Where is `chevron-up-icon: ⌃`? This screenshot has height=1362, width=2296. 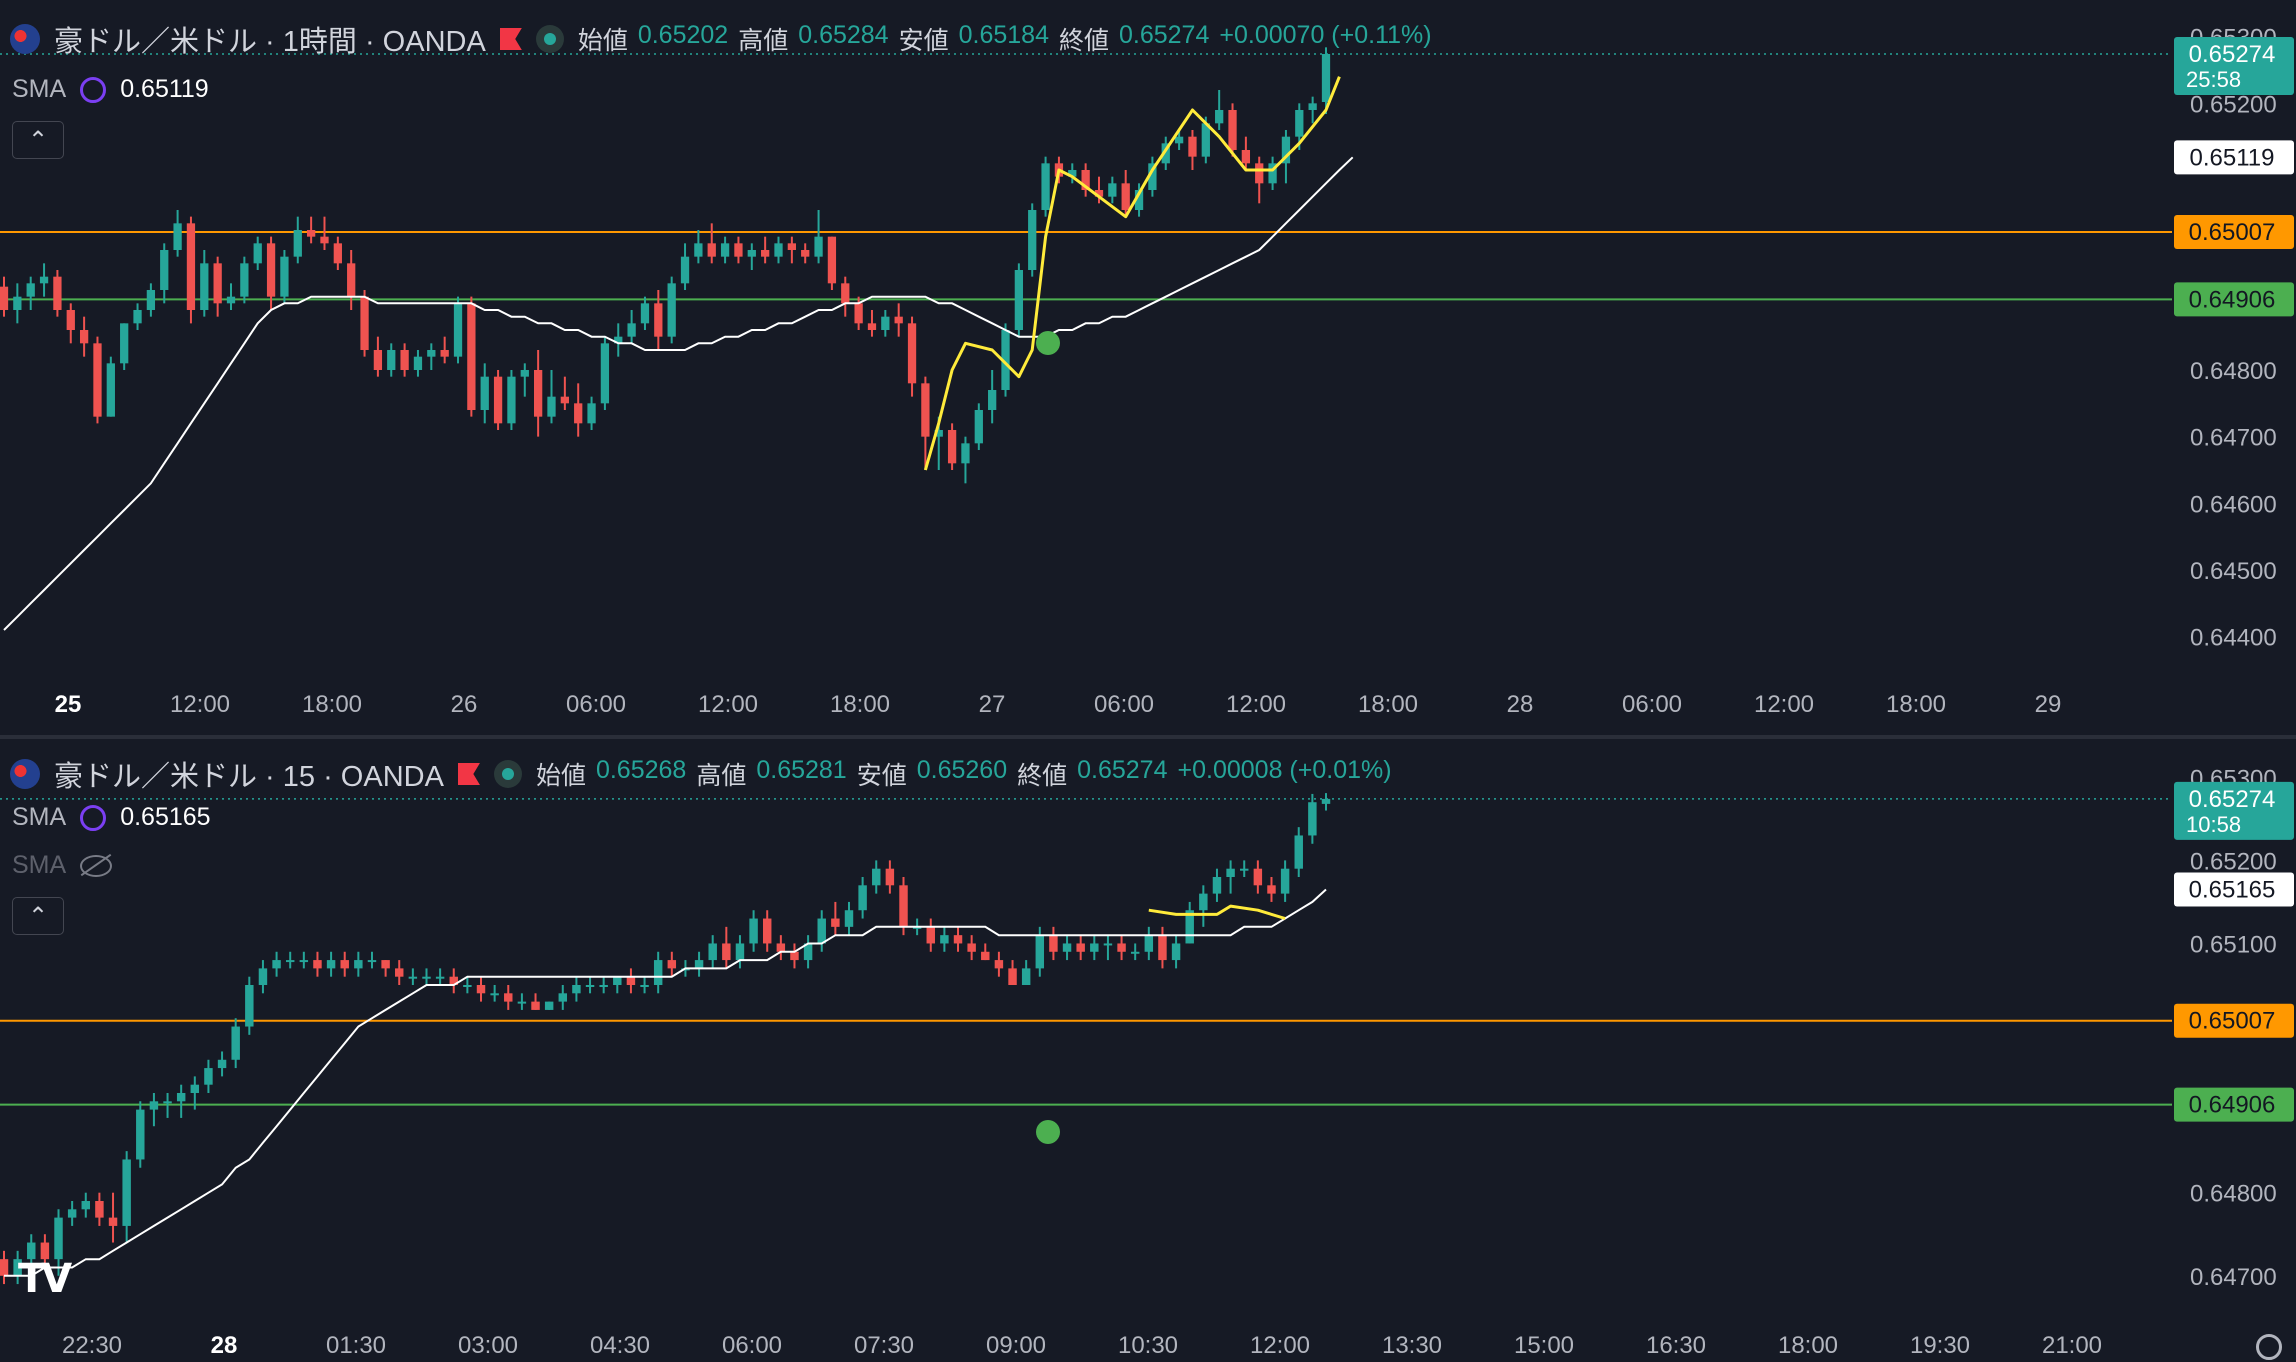
chevron-up-icon: ⌃ is located at coordinates (38, 140).